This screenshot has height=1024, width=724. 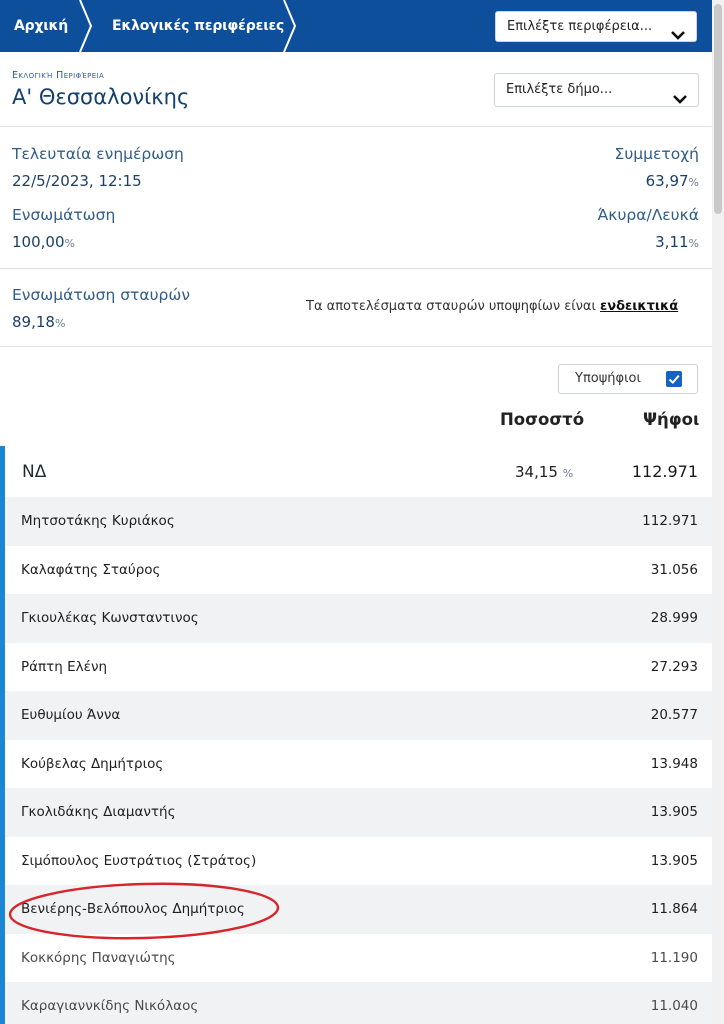 What do you see at coordinates (98, 154) in the screenshot?
I see `last-update-label: Τελευταία ενημέρωση` at bounding box center [98, 154].